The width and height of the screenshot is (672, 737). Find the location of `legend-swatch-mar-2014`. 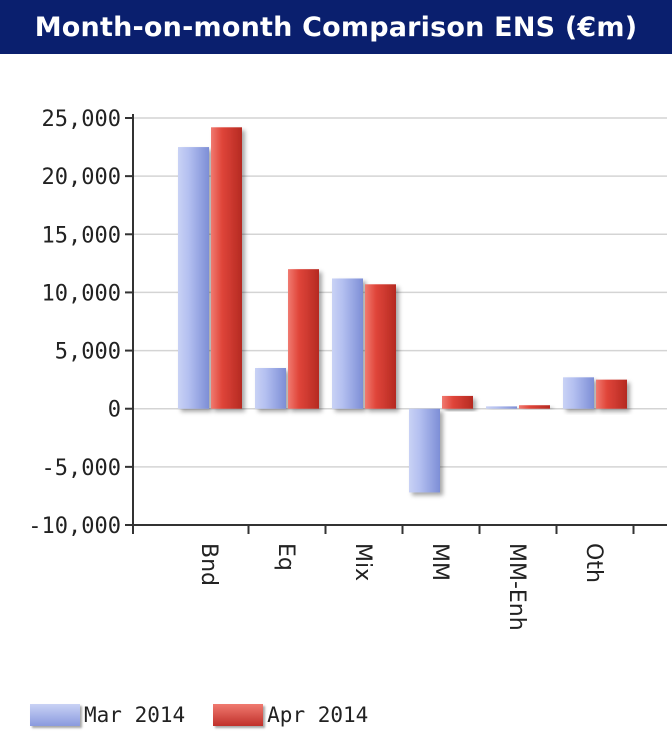

legend-swatch-mar-2014 is located at coordinates (55, 715).